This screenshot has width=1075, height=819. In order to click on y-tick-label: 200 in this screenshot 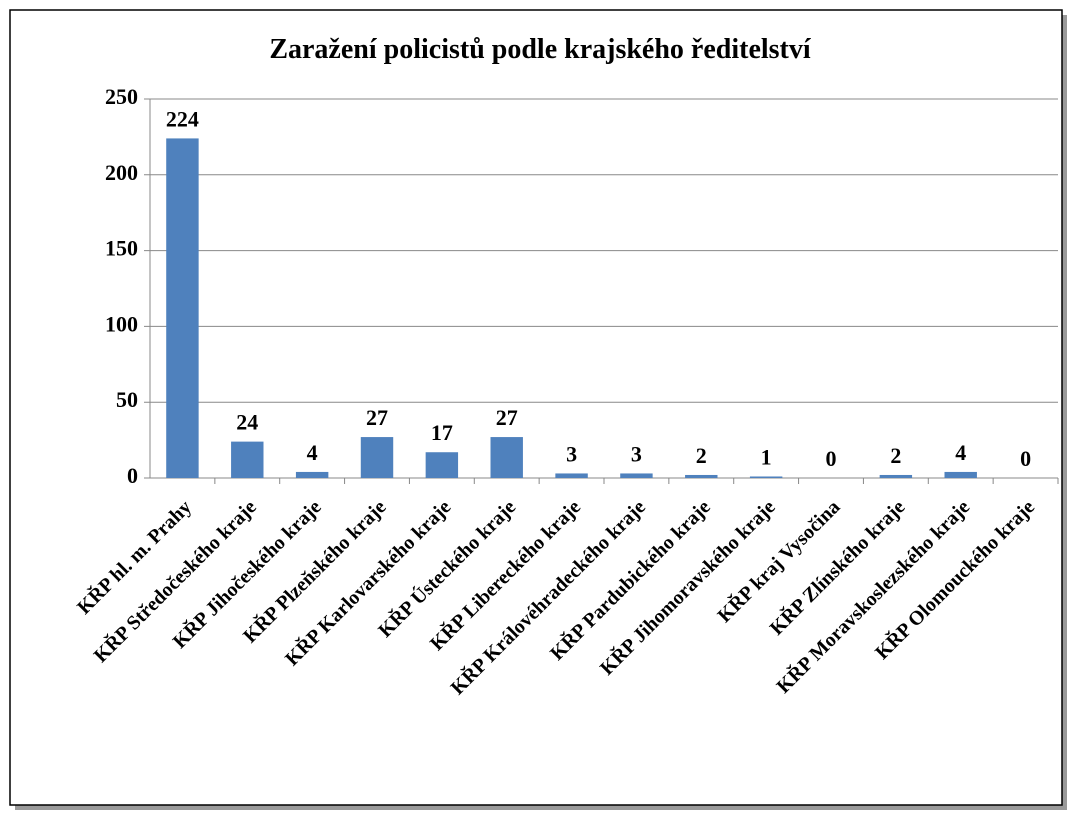, I will do `click(121, 172)`.